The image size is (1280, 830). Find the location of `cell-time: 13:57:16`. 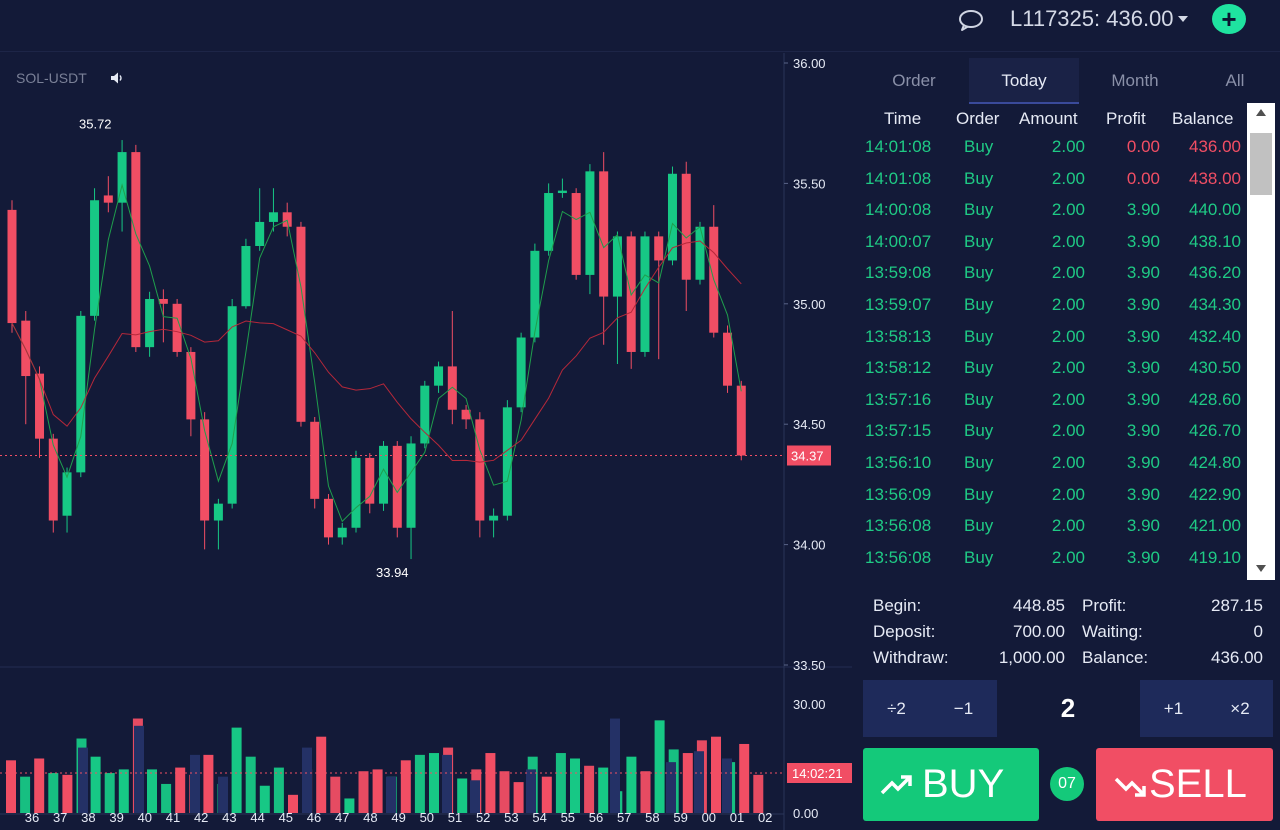

cell-time: 13:57:16 is located at coordinates (898, 399).